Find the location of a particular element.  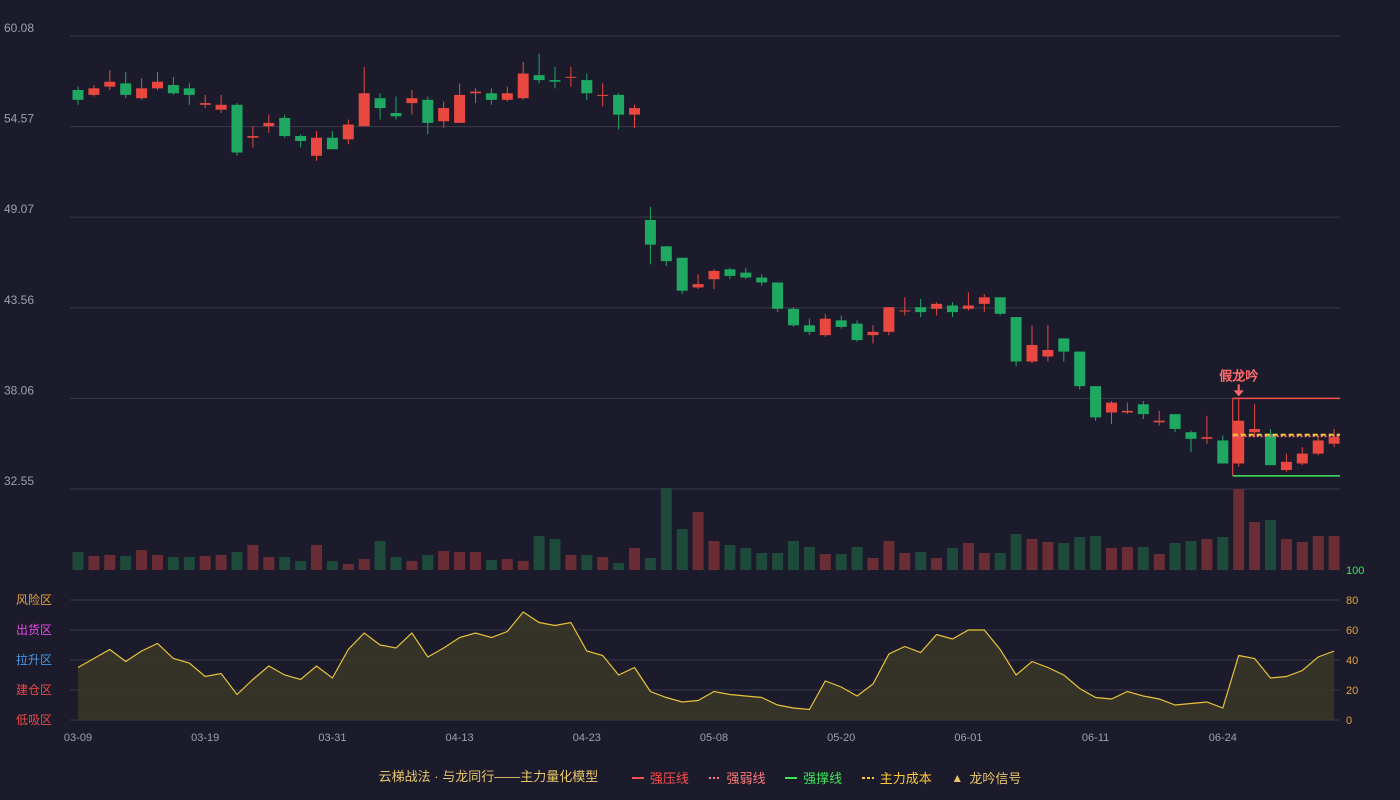

legend-item-support: 强撑线 is located at coordinates (813, 777).